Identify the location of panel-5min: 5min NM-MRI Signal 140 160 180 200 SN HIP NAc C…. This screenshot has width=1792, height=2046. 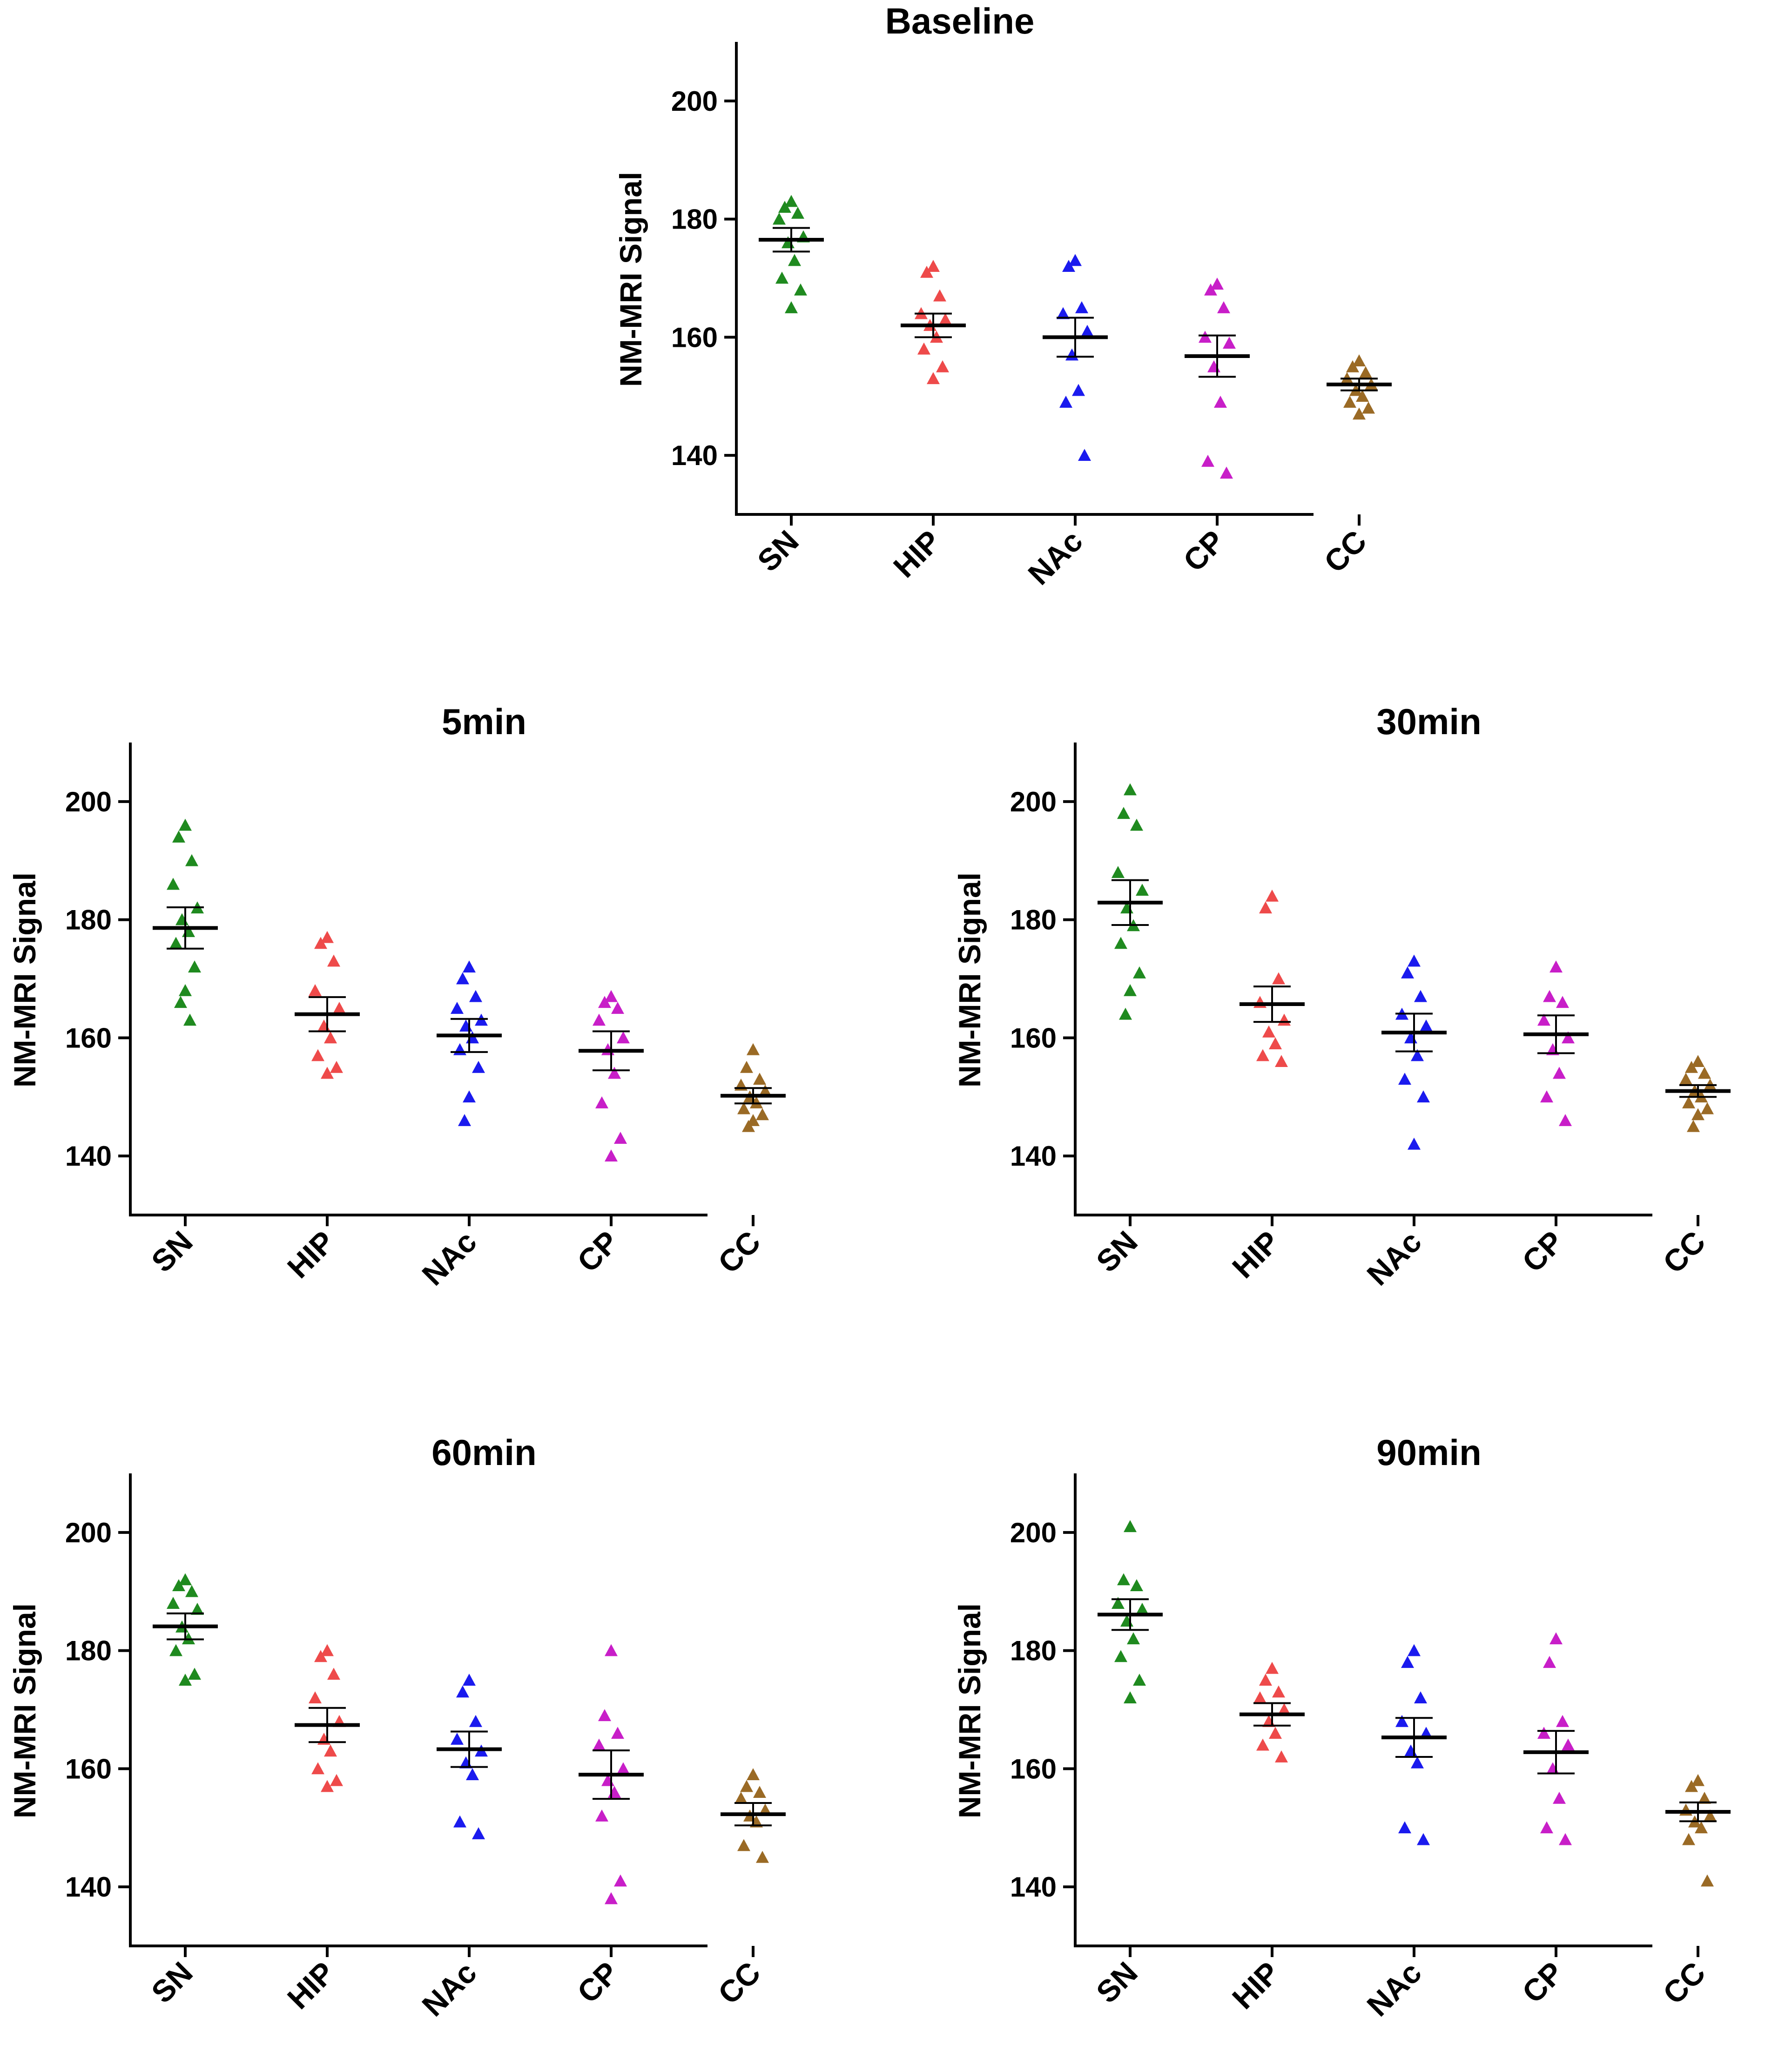
(396, 996).